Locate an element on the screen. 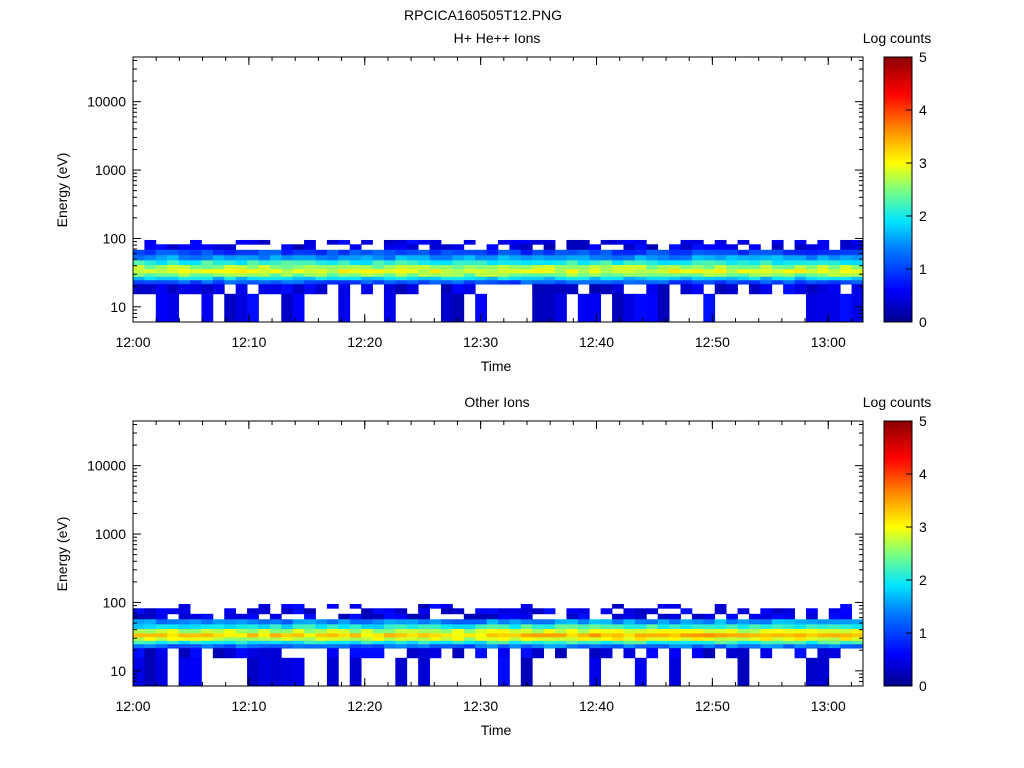  panel-2-colorbar-label: Log counts is located at coordinates (897, 402).